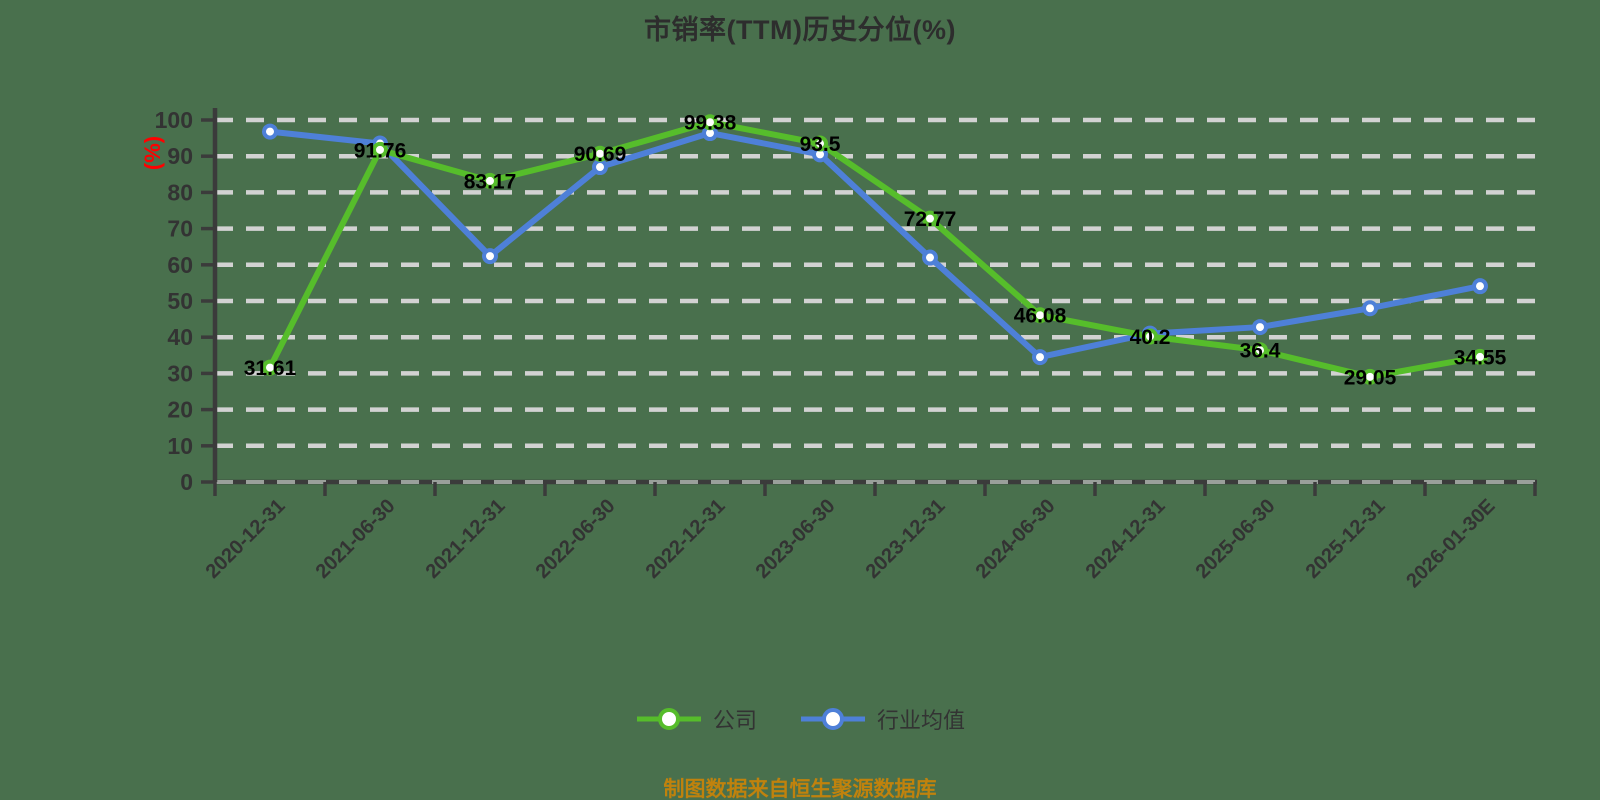 This screenshot has width=1600, height=800. I want to click on x-axis-tick-label: 2022-12-31, so click(686, 539).